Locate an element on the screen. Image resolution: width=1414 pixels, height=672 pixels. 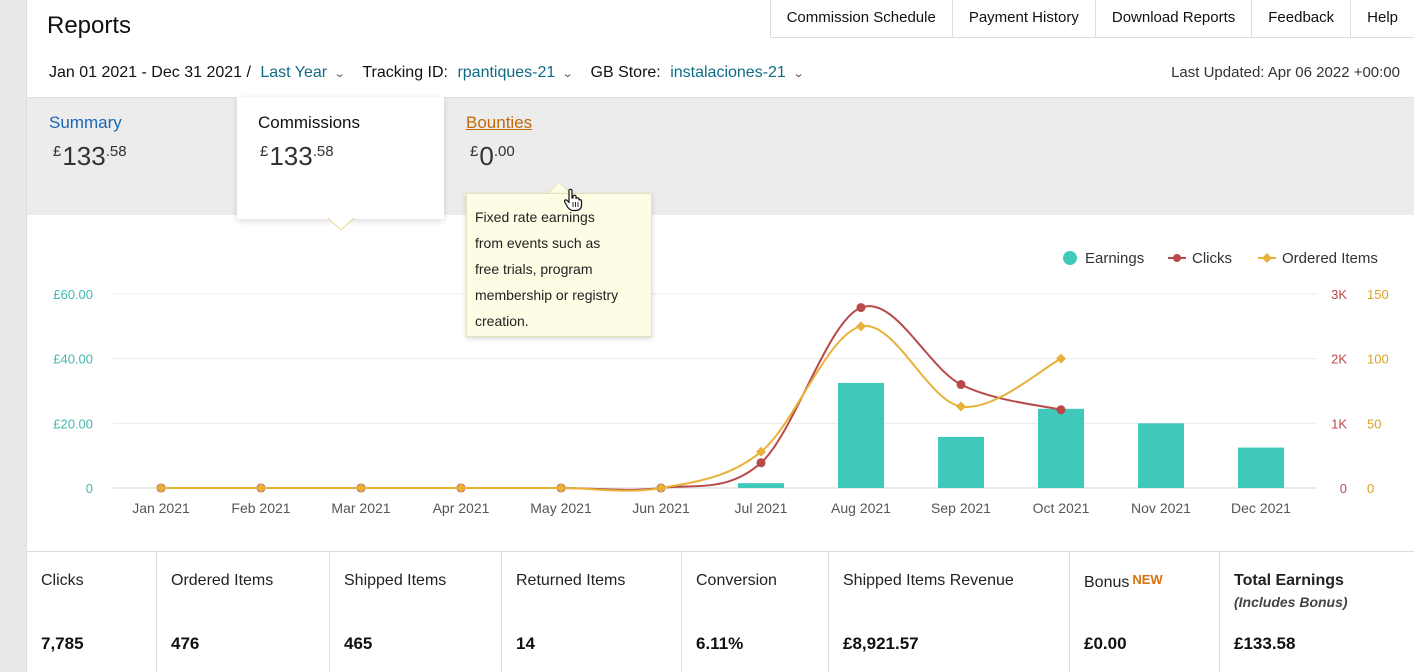
x-tick-label: Apr 2021 is located at coordinates (461, 508).